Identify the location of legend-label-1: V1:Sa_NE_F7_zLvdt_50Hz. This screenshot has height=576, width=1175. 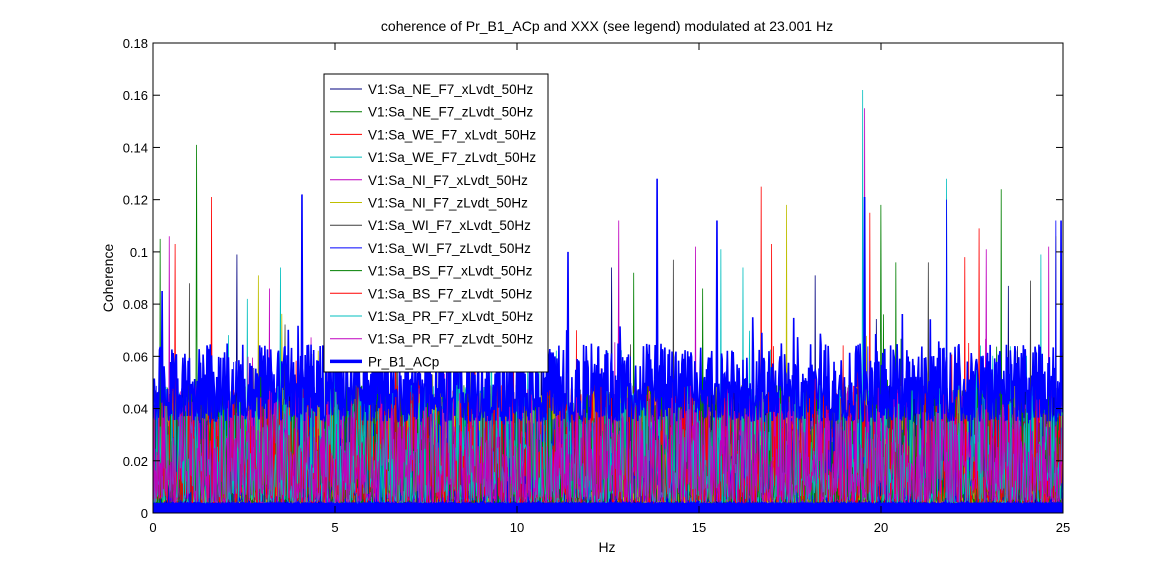
(450, 112).